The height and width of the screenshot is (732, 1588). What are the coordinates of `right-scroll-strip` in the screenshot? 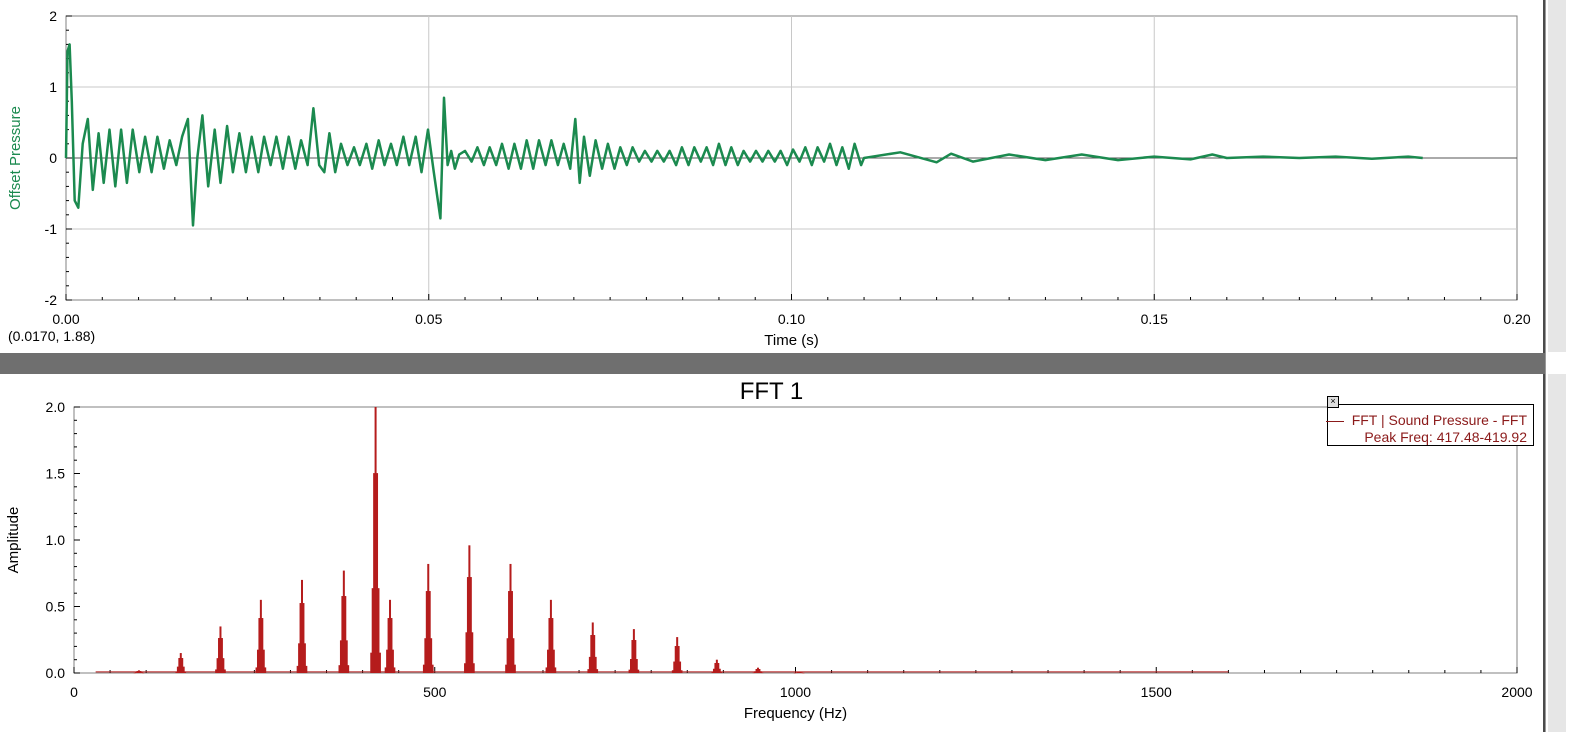 It's located at (1566, 366).